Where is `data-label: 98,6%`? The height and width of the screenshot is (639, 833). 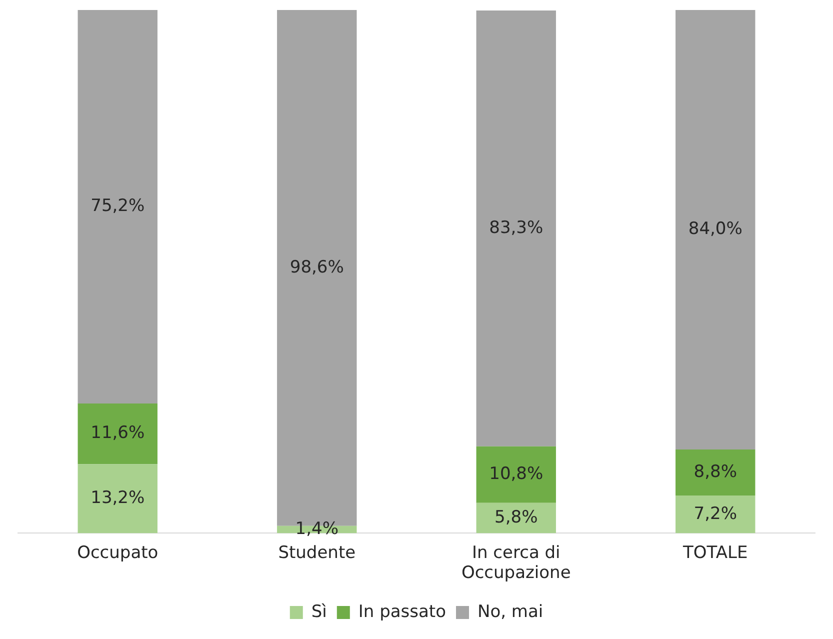
data-label: 98,6% is located at coordinates (317, 267).